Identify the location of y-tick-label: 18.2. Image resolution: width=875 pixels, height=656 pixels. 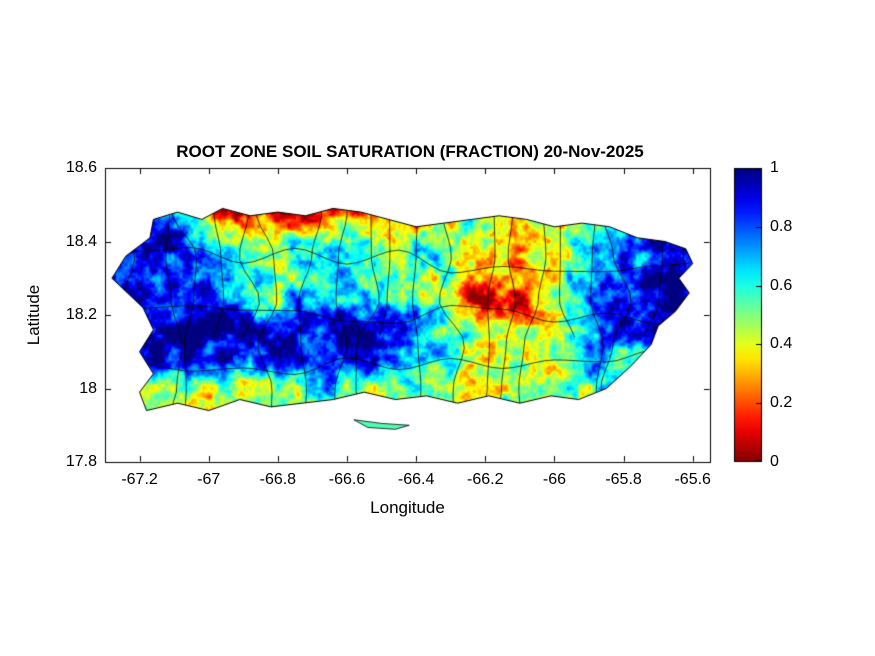
(81, 314).